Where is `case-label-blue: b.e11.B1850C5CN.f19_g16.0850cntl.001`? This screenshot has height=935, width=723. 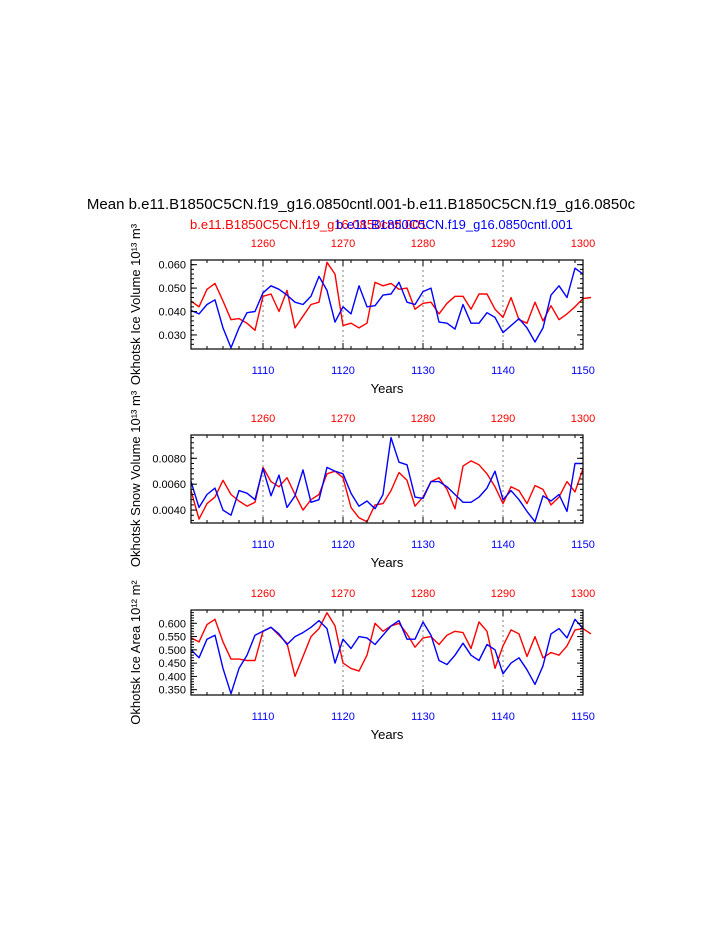
case-label-blue: b.e11.B1850C5CN.f19_g16.0850cntl.001 is located at coordinates (454, 224).